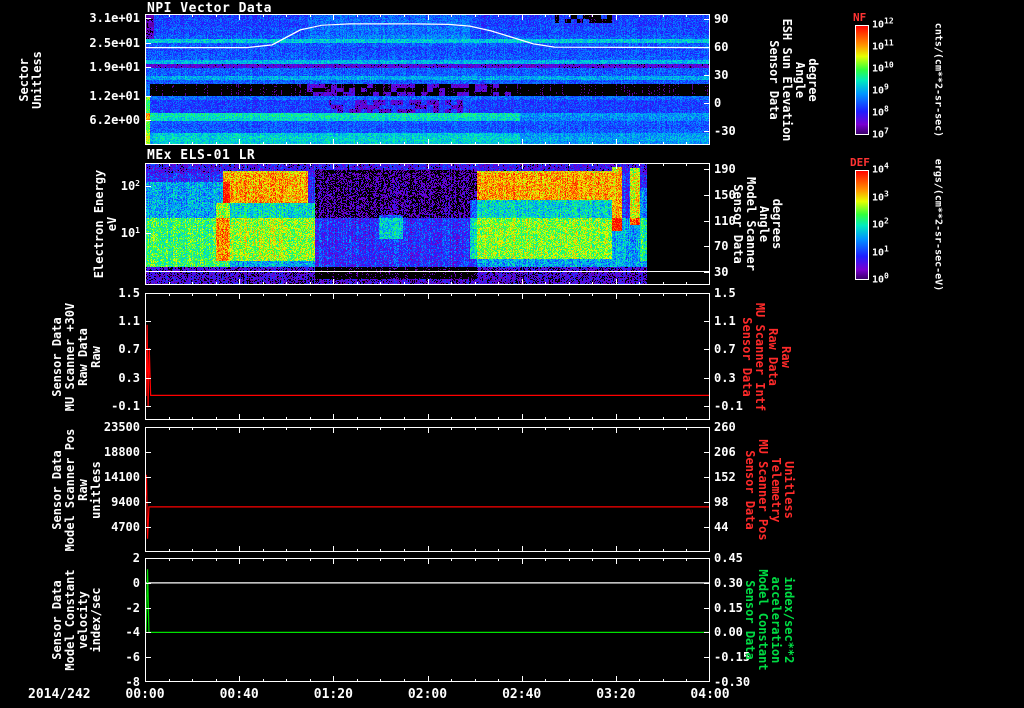 This screenshot has width=1024, height=708. I want to click on time-tick-label: 04:00, so click(710, 694).